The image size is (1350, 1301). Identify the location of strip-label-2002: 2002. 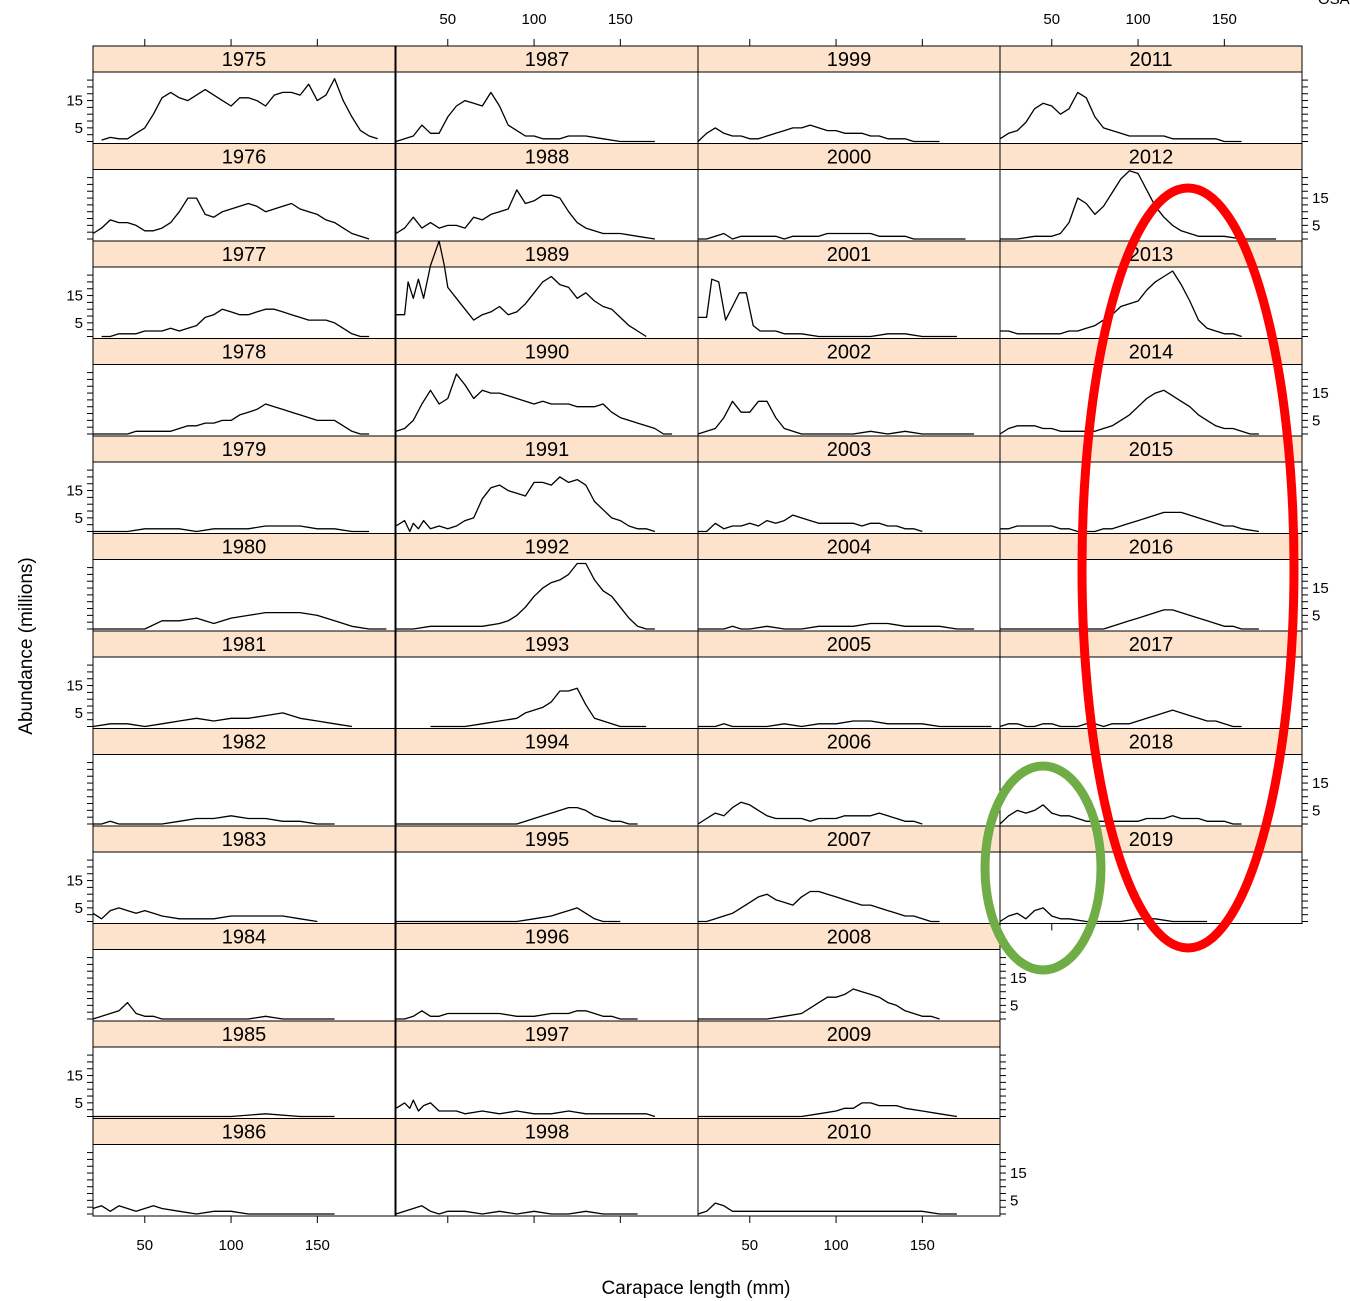
(849, 353).